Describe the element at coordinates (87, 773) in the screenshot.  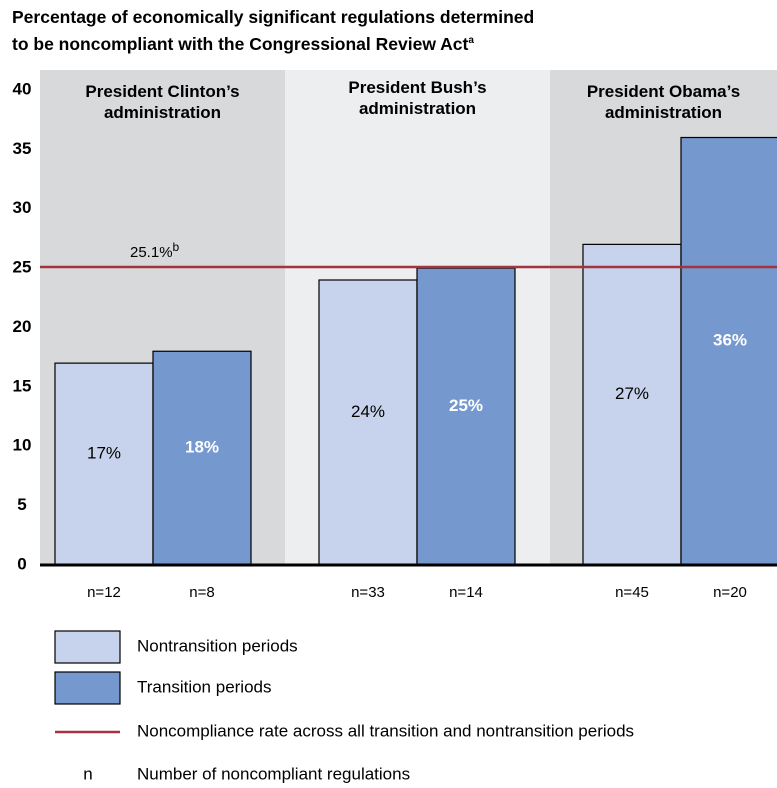
I see `legend-key: n` at that location.